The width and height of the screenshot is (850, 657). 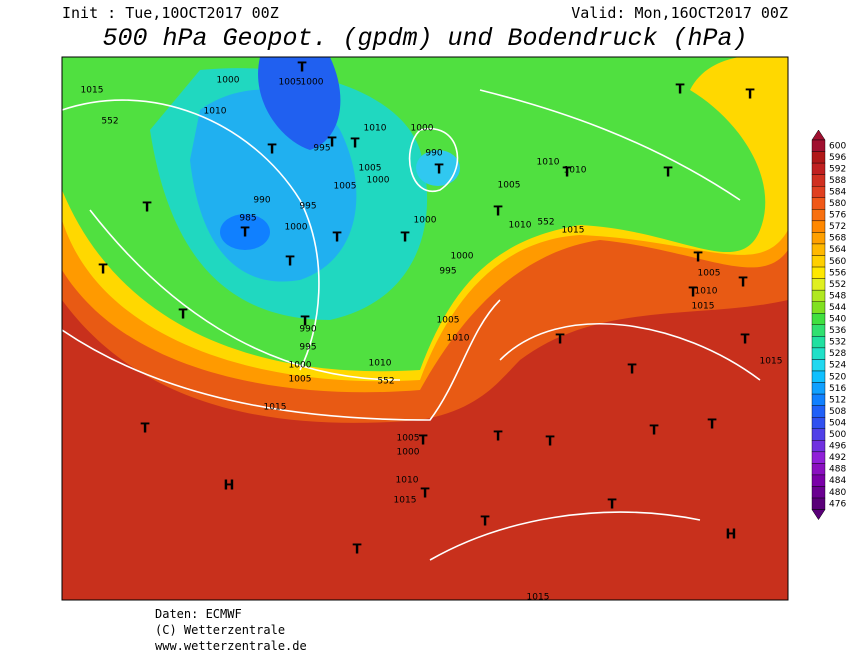 What do you see at coordinates (837, 227) in the screenshot?
I see `scale-label: 572` at bounding box center [837, 227].